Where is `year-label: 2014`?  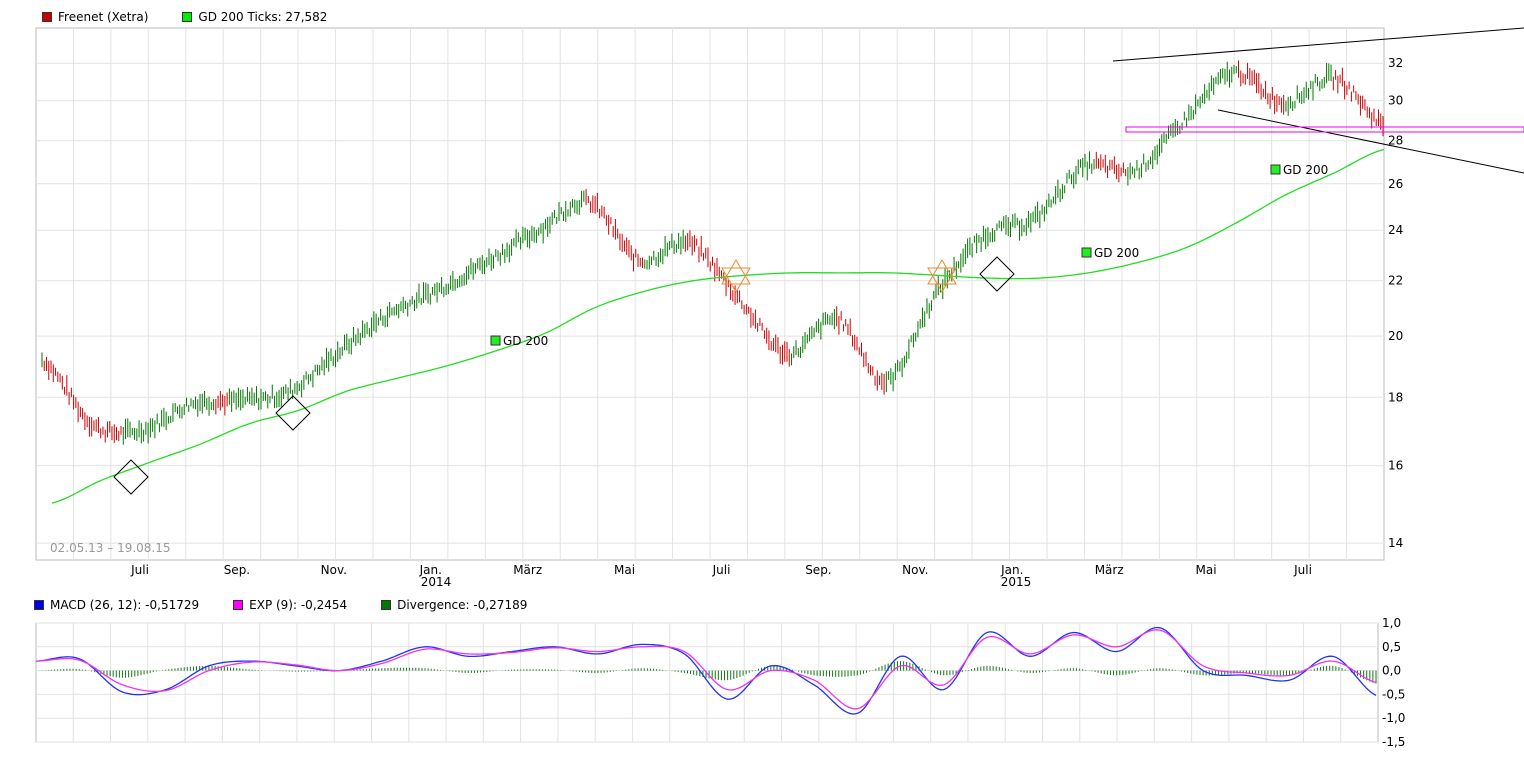 year-label: 2014 is located at coordinates (436, 582).